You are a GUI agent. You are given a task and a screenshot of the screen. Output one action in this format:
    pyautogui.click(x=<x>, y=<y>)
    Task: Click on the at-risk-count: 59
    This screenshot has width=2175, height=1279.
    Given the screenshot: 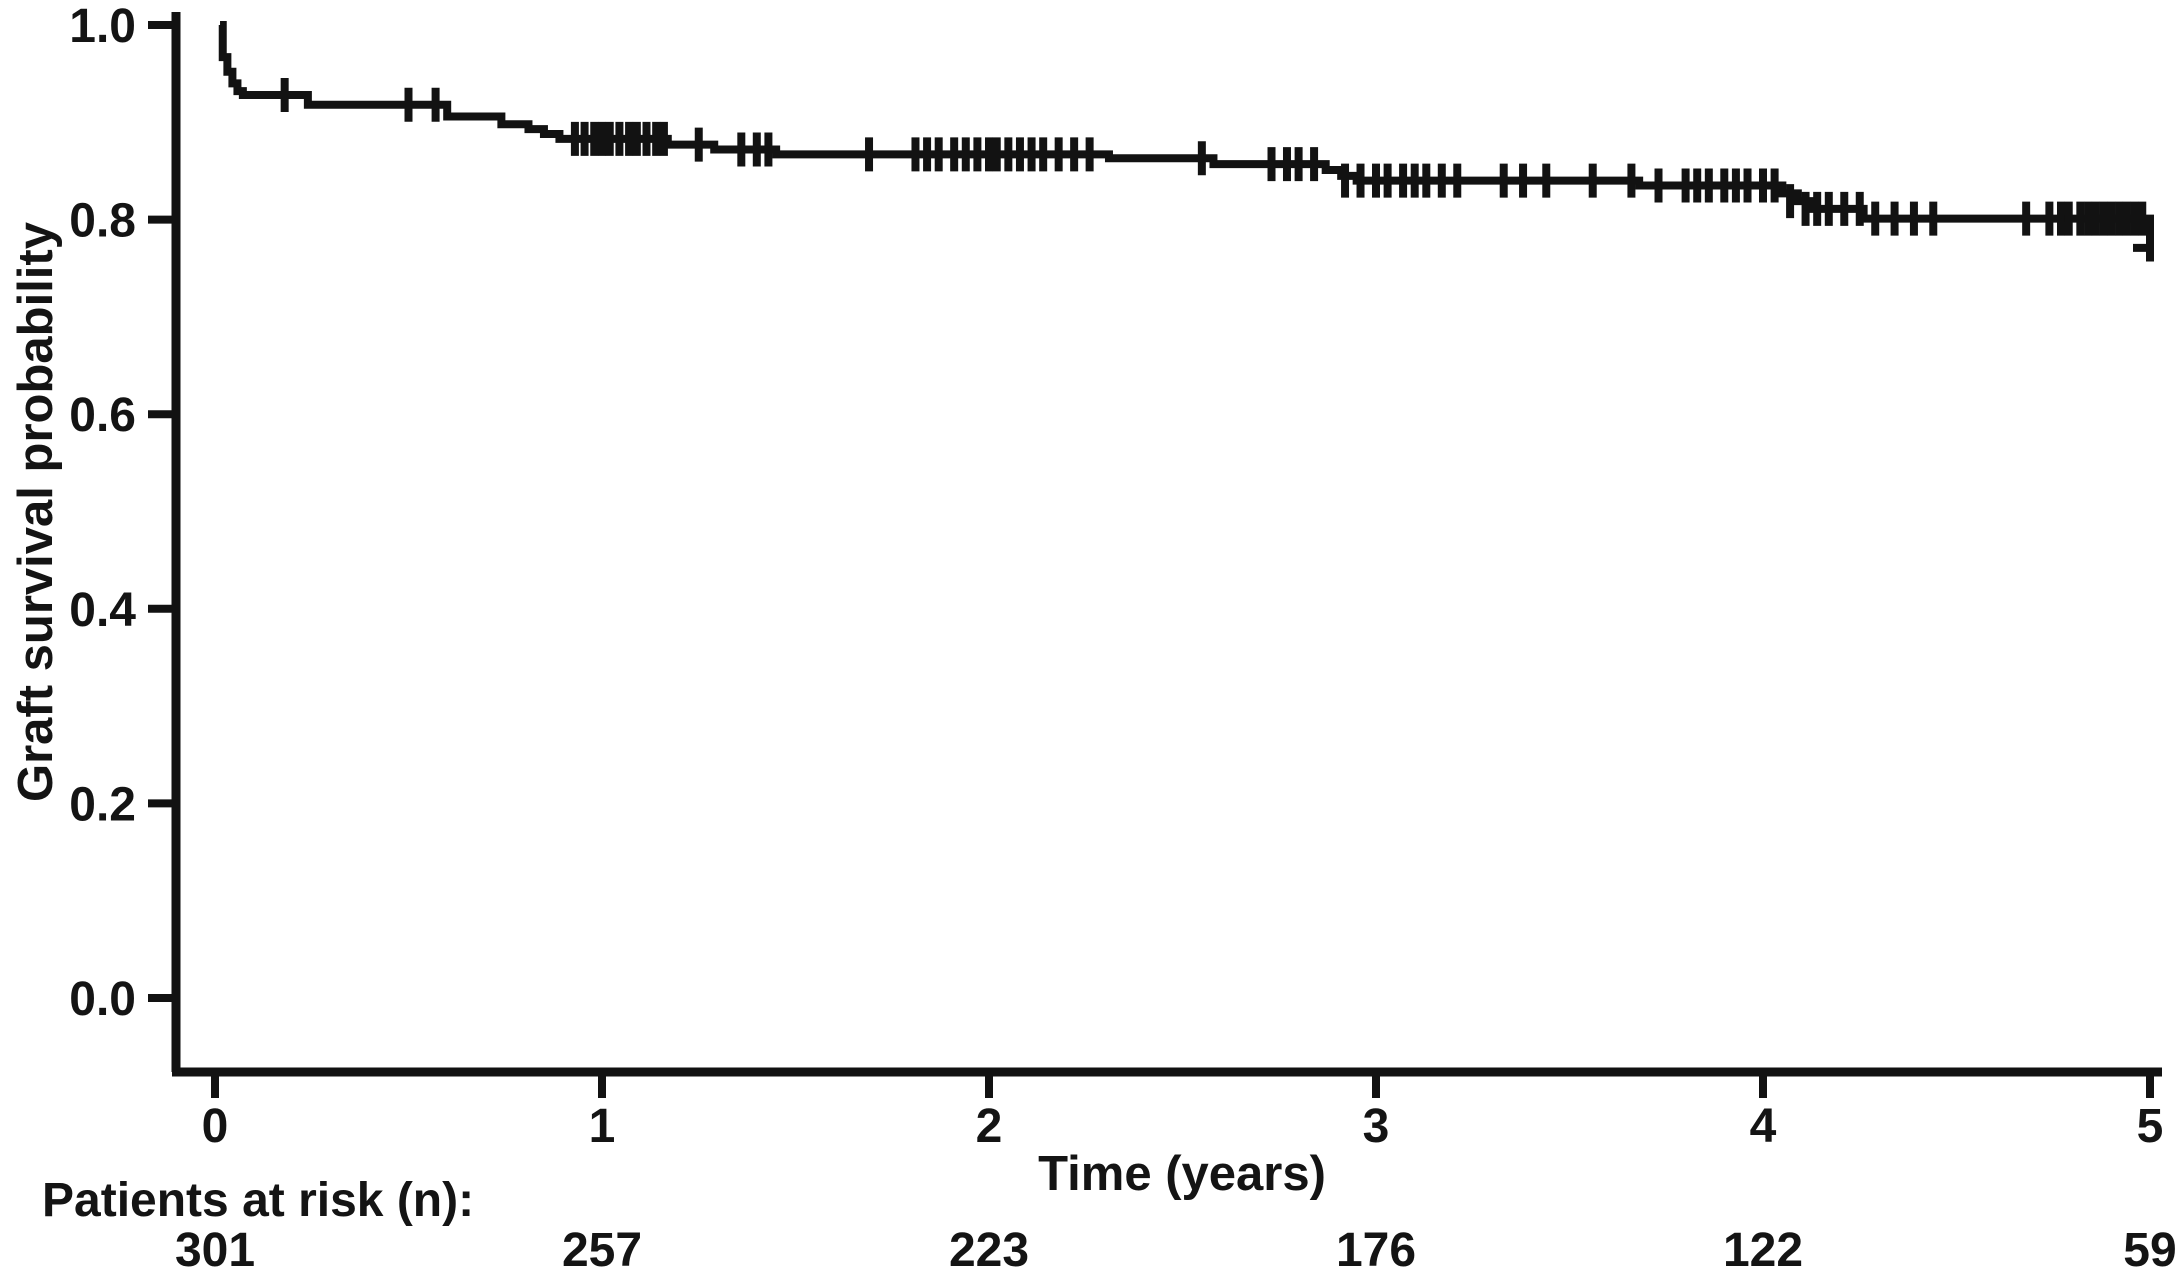 What is the action you would take?
    pyautogui.click(x=2149, y=1250)
    